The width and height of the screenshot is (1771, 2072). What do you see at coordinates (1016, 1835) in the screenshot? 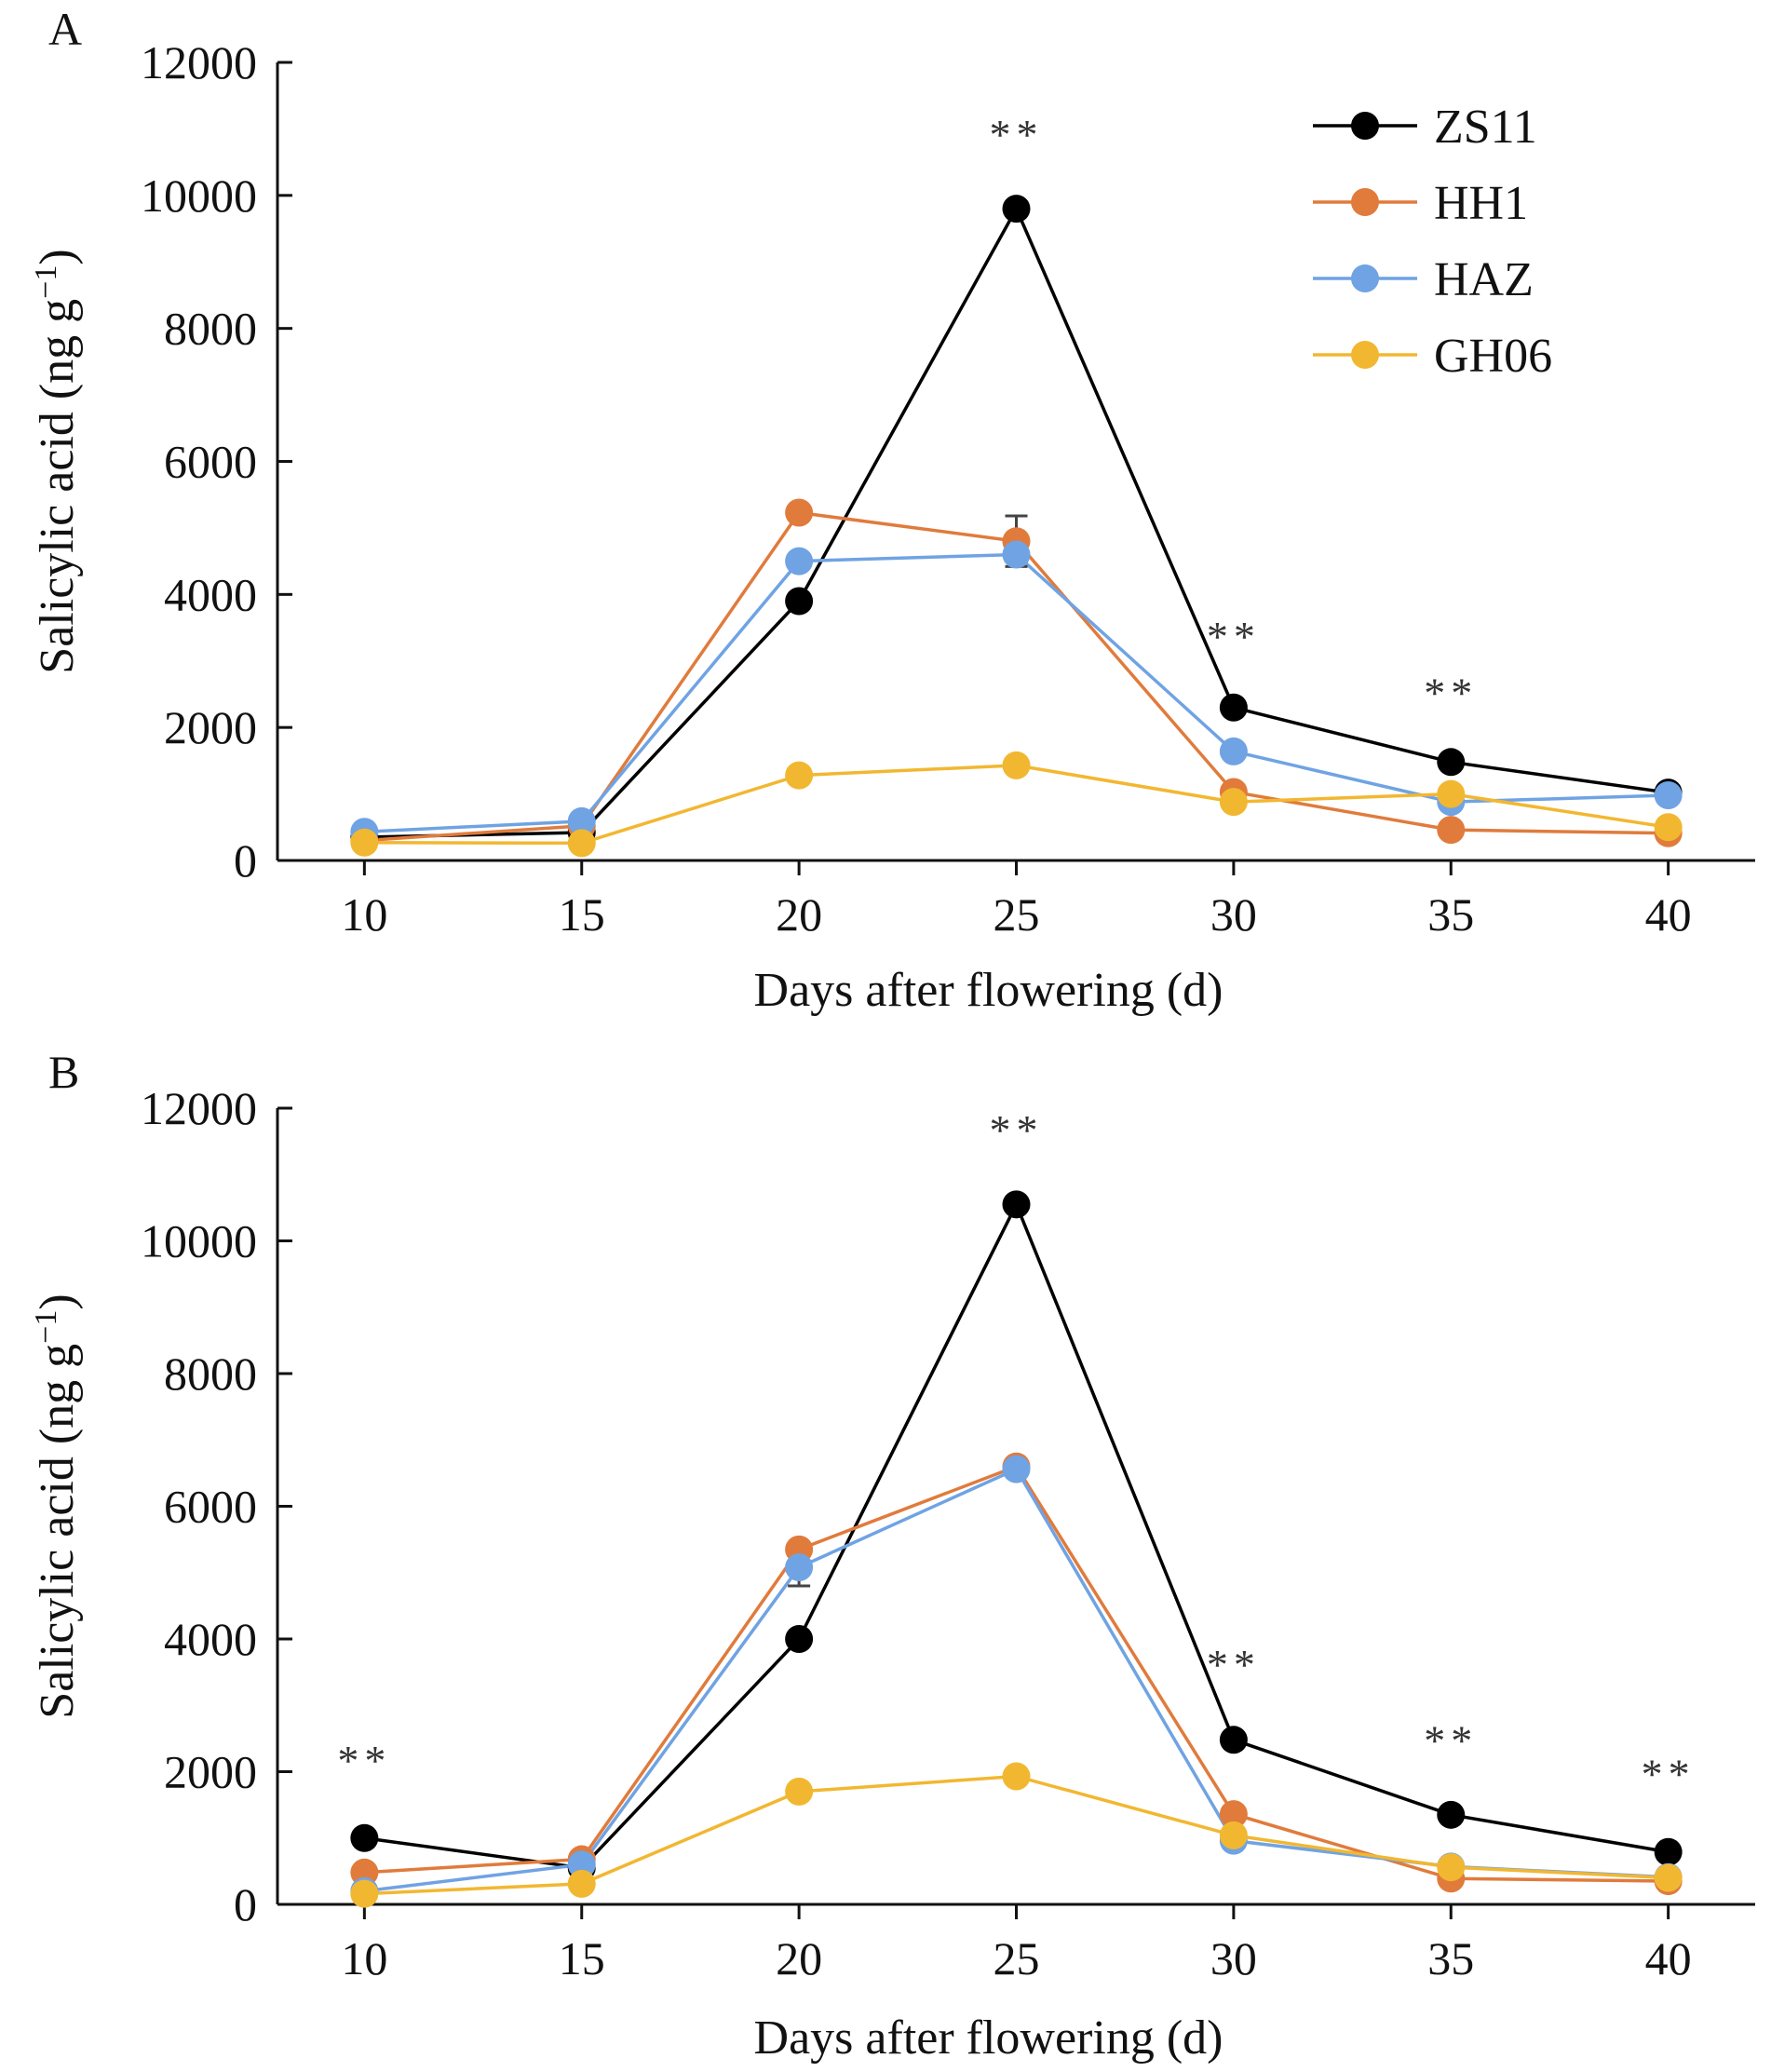
I see `series-line-gh06` at bounding box center [1016, 1835].